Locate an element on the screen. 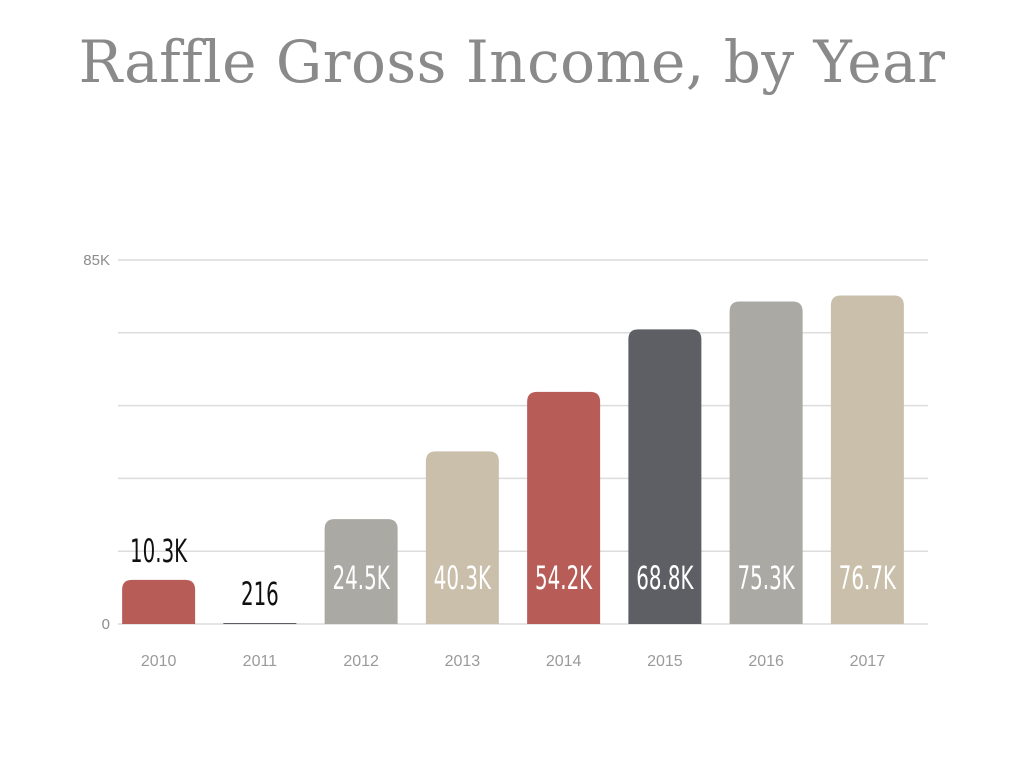  bar-2017 is located at coordinates (867, 459).